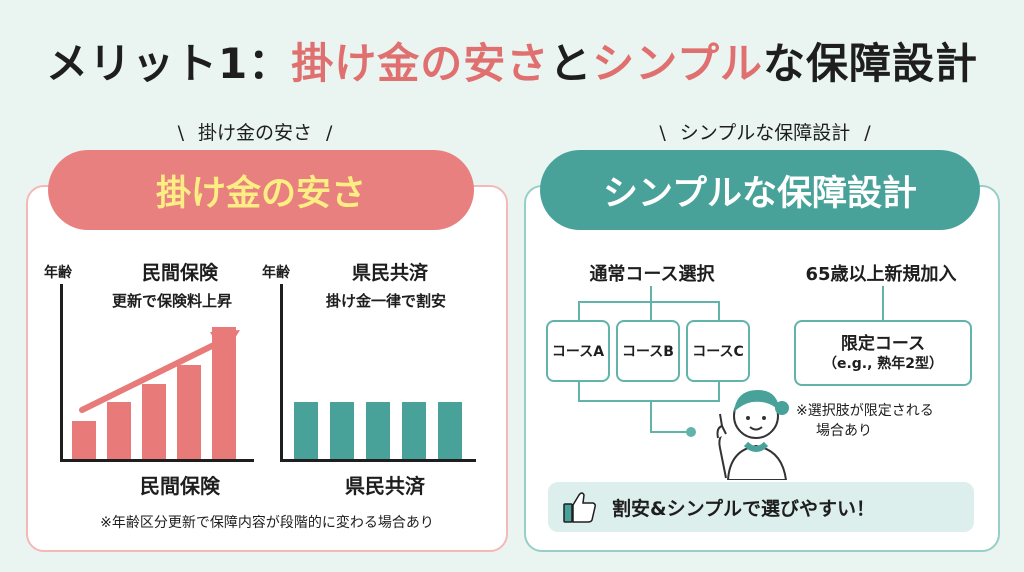  Describe the element at coordinates (385, 301) in the screenshot. I see `chart2-subheader: 掛け金一律で割安` at that location.